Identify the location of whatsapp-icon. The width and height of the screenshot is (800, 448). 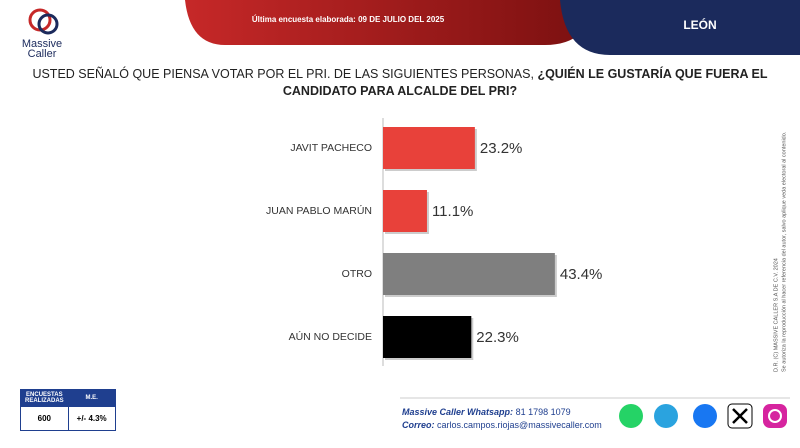
(631, 416).